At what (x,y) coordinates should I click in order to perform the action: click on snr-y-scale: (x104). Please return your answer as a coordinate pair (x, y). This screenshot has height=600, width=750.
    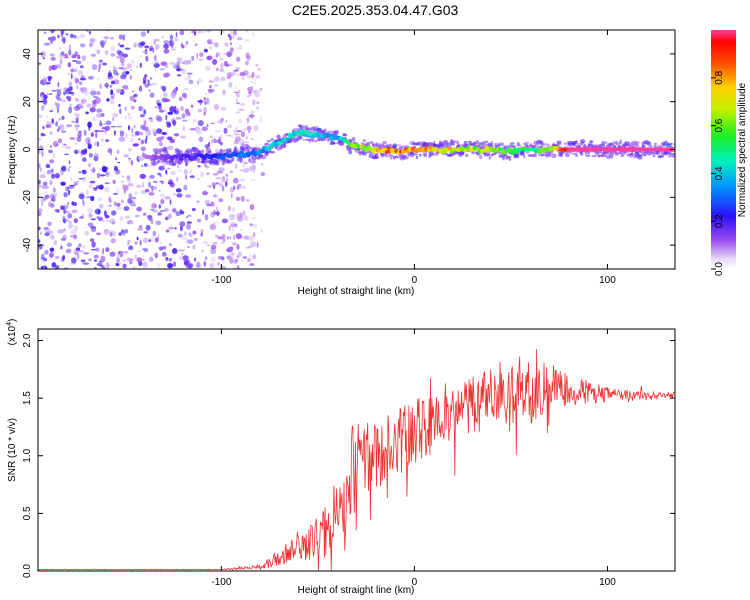
    Looking at the image, I should click on (12, 332).